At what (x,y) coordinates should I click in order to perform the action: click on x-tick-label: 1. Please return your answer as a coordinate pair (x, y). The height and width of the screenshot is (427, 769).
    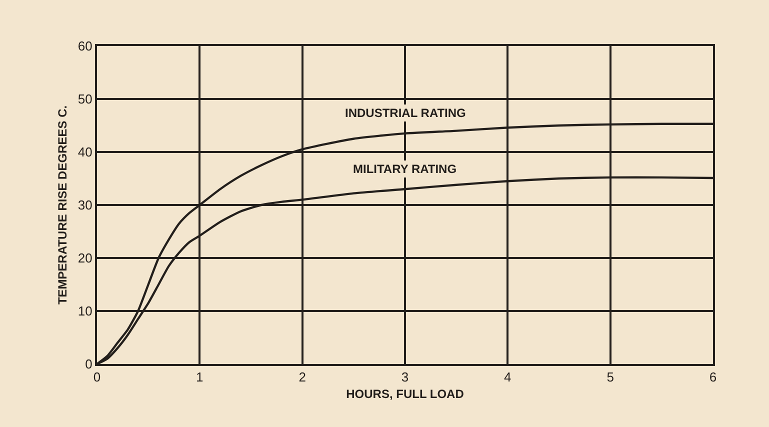
    Looking at the image, I should click on (200, 377).